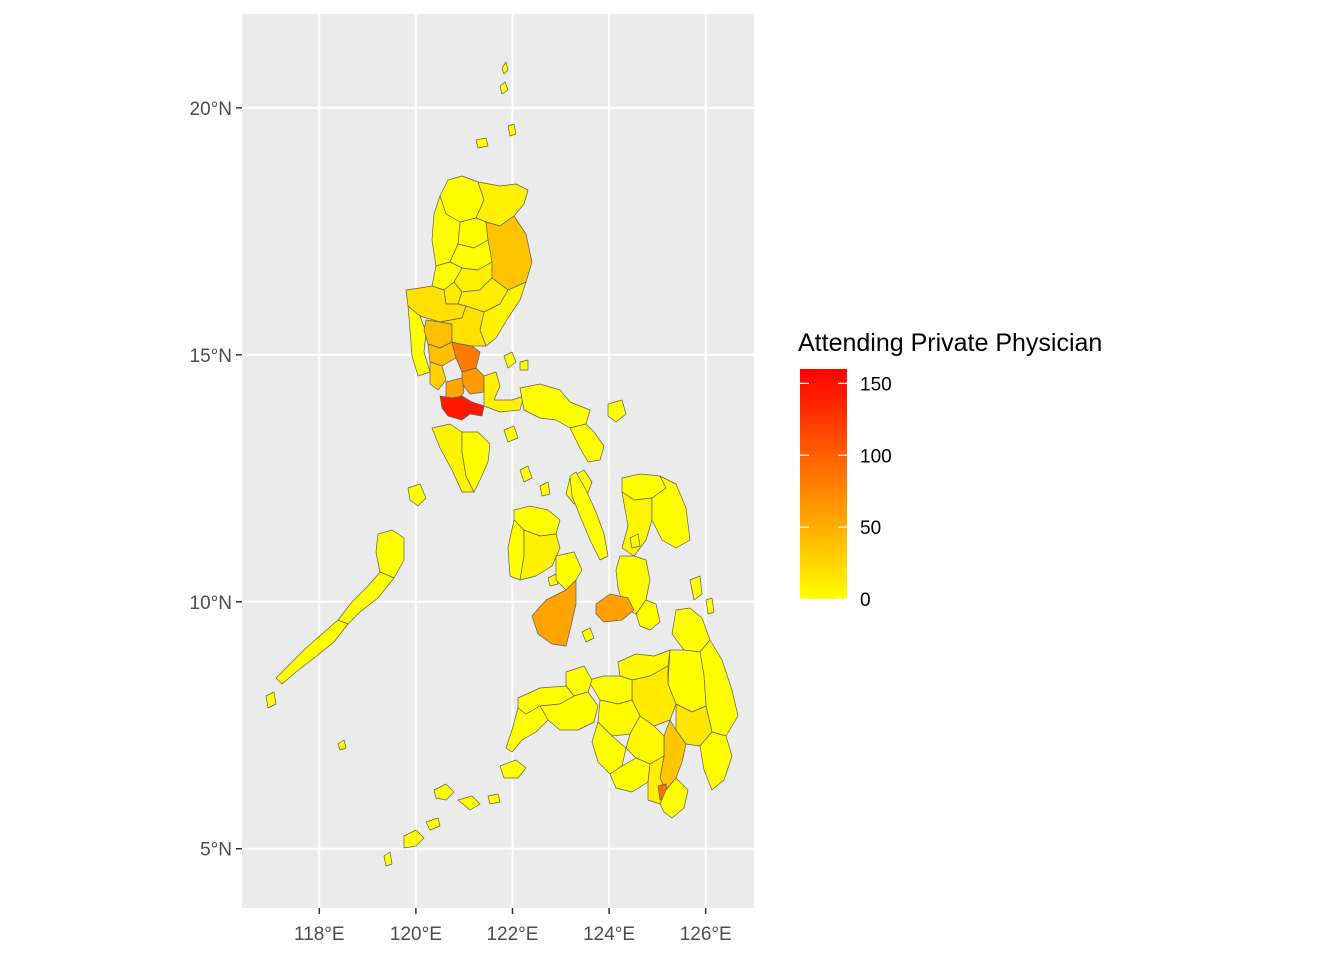  What do you see at coordinates (416, 934) in the screenshot?
I see `x-tick-label: 120°E` at bounding box center [416, 934].